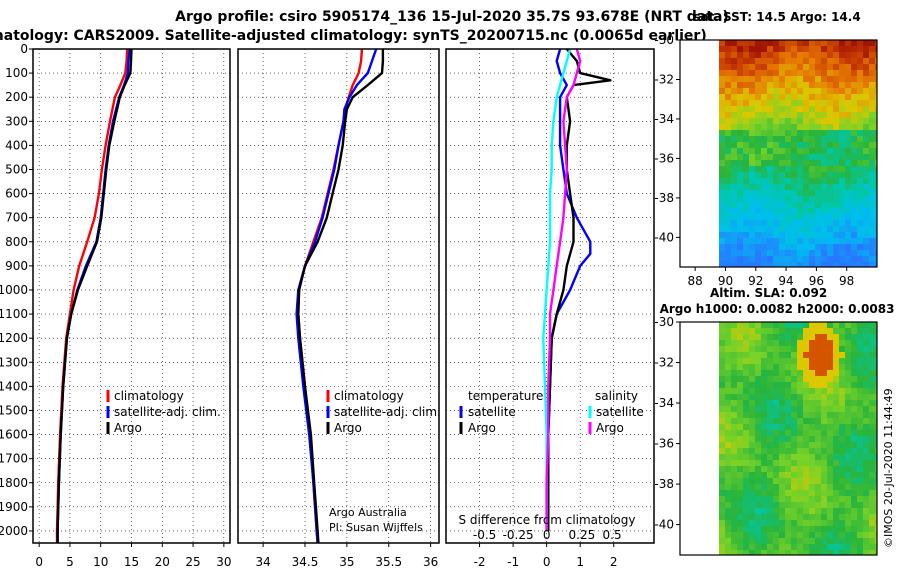 The height and width of the screenshot is (580, 900). What do you see at coordinates (14, 338) in the screenshot?
I see `y-tick-label: 1200` at bounding box center [14, 338].